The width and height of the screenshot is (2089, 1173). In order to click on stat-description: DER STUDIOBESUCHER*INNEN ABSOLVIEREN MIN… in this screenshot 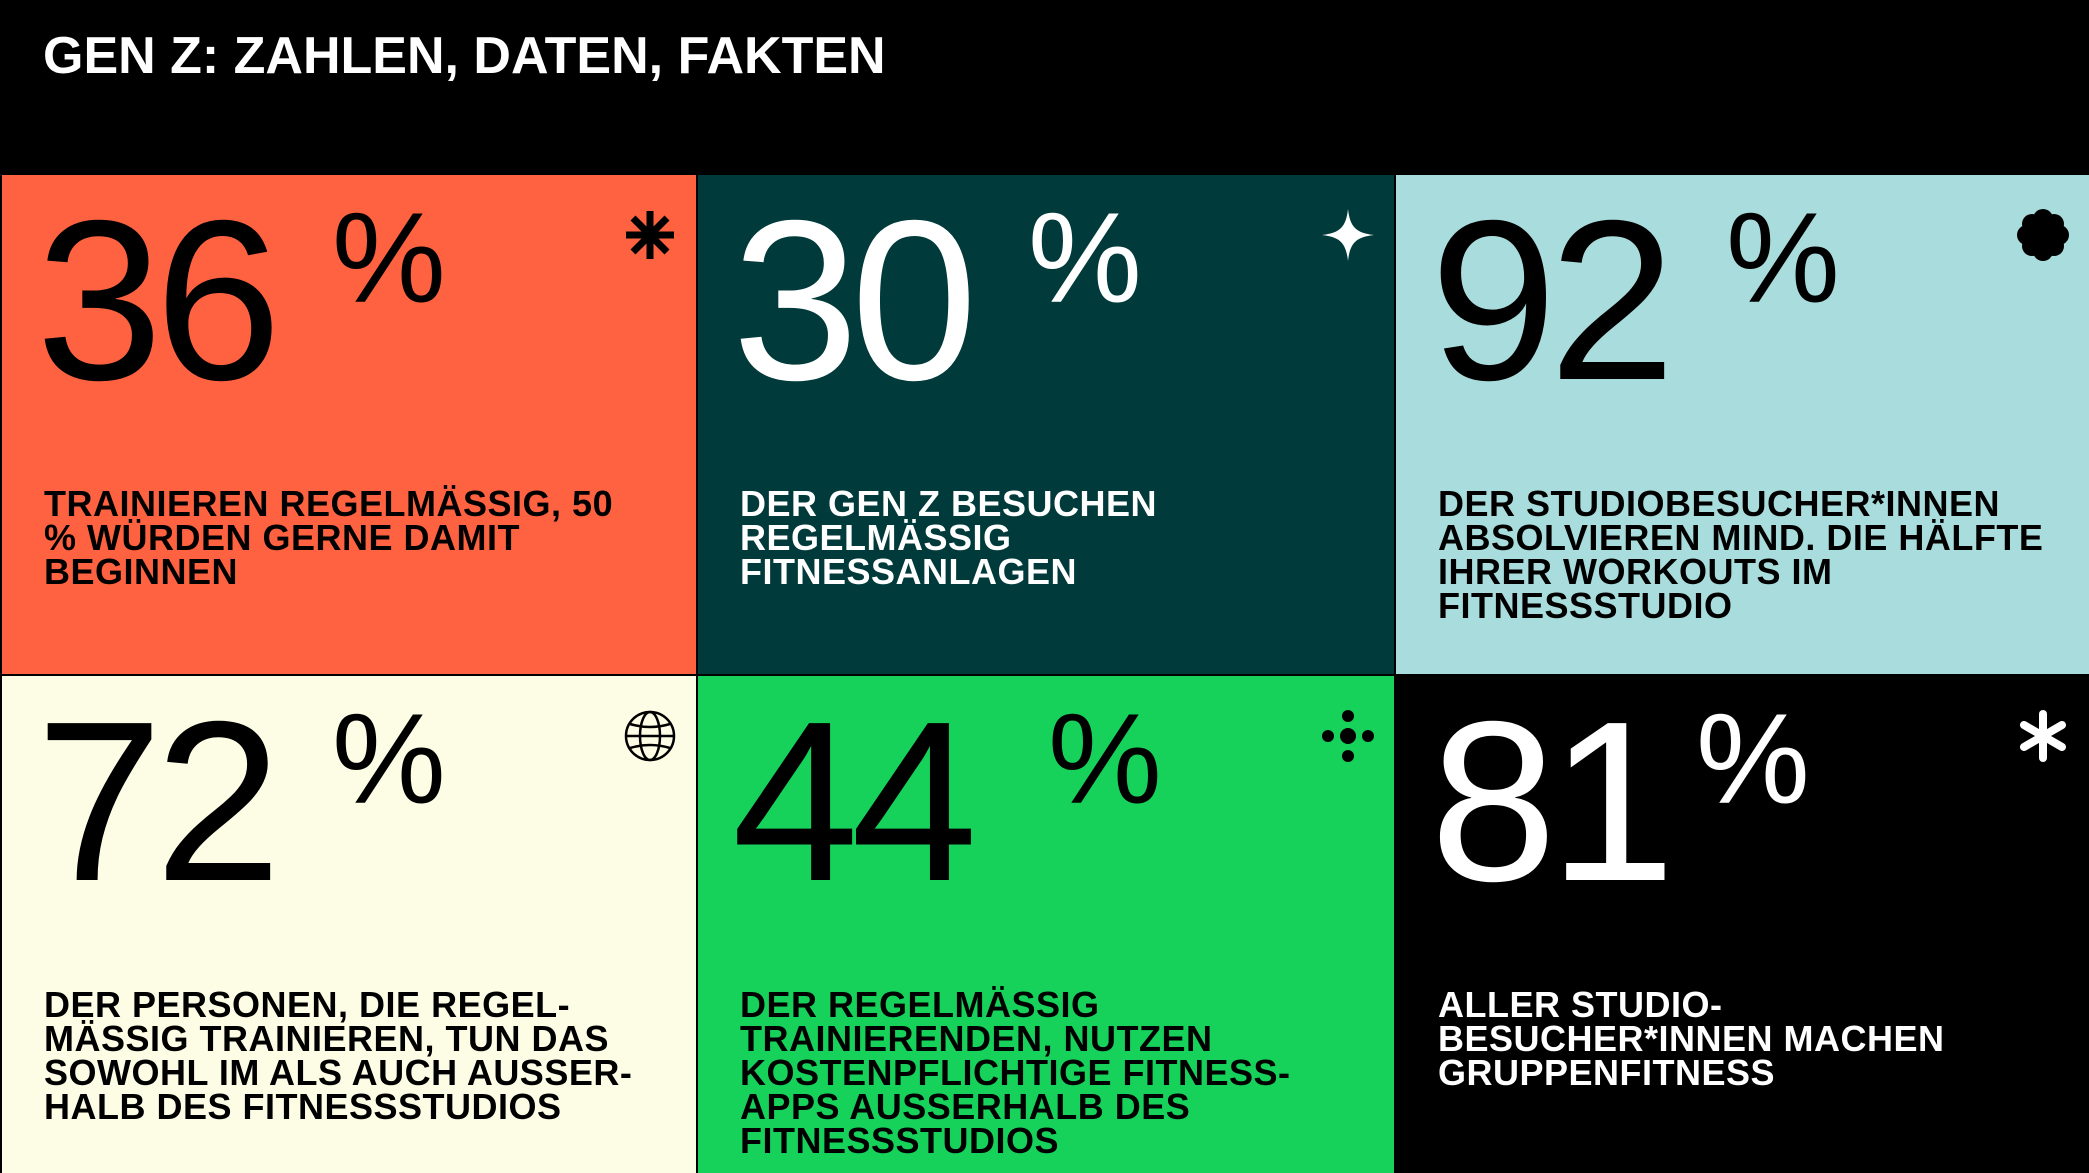, I will do `click(1741, 554)`.